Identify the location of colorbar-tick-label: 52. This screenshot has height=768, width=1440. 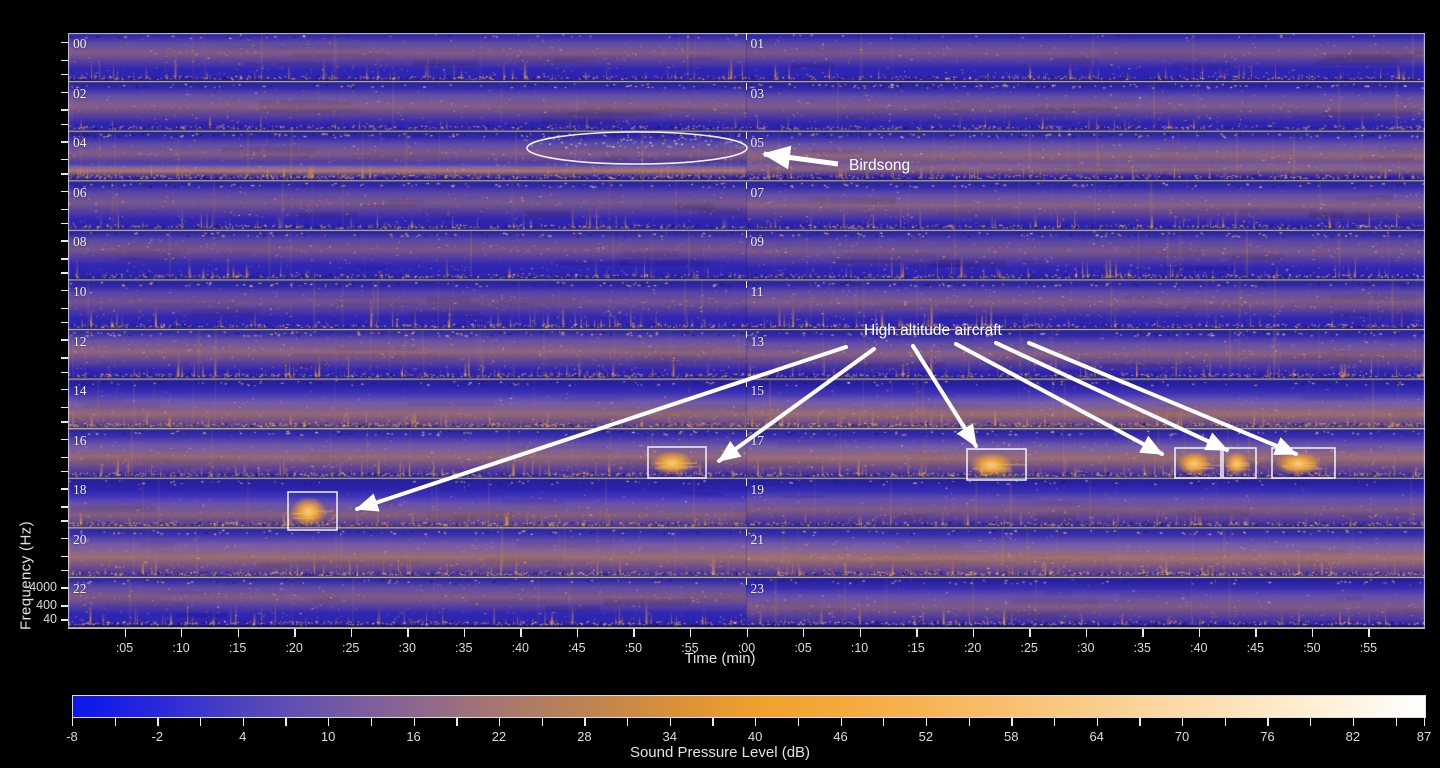
(926, 736).